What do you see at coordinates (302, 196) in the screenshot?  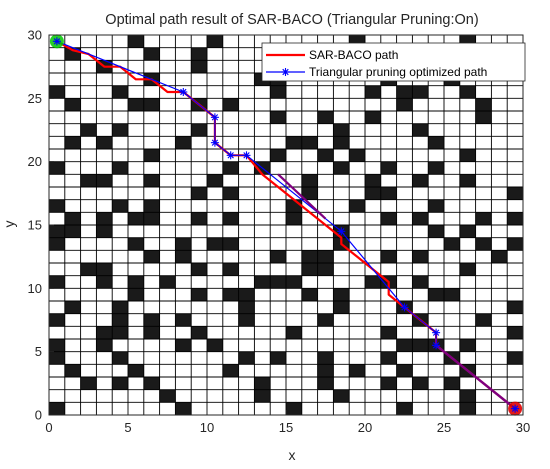 I see `series-overlap` at bounding box center [302, 196].